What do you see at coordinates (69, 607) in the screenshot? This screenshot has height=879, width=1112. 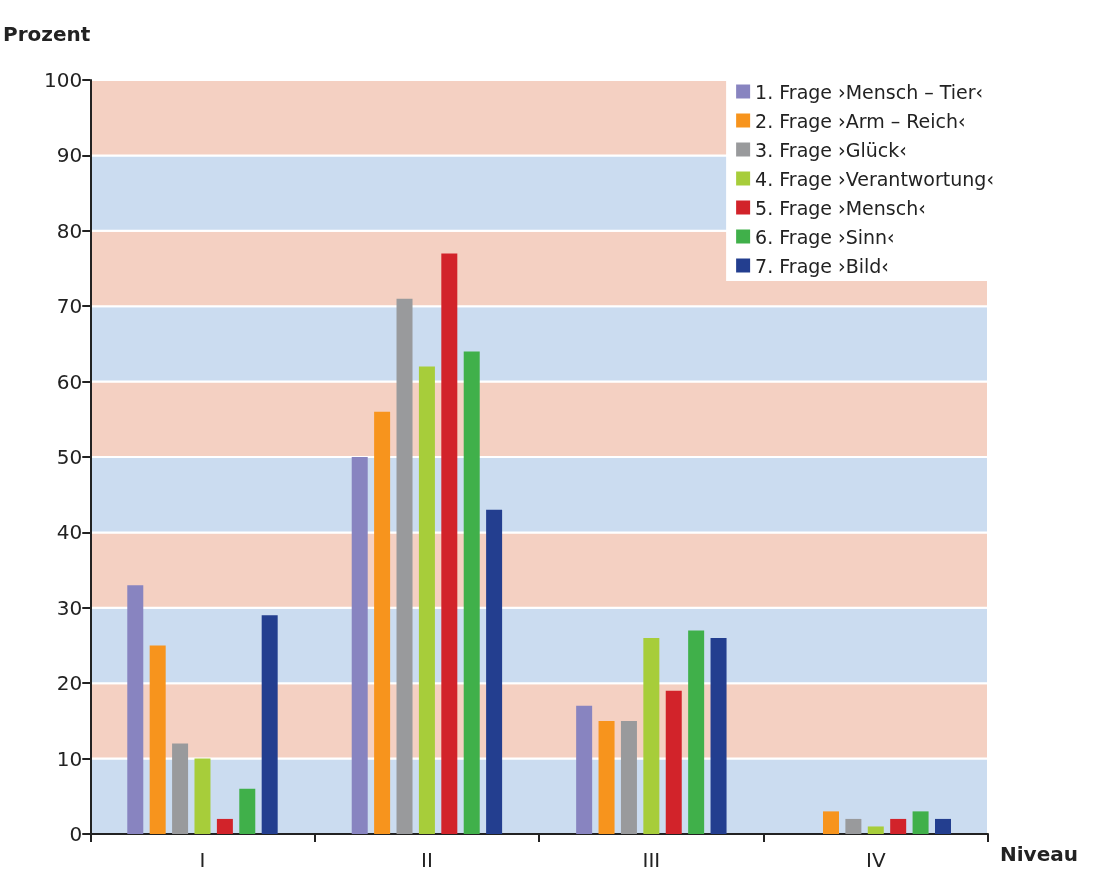 I see `y-tick-label: 30` at bounding box center [69, 607].